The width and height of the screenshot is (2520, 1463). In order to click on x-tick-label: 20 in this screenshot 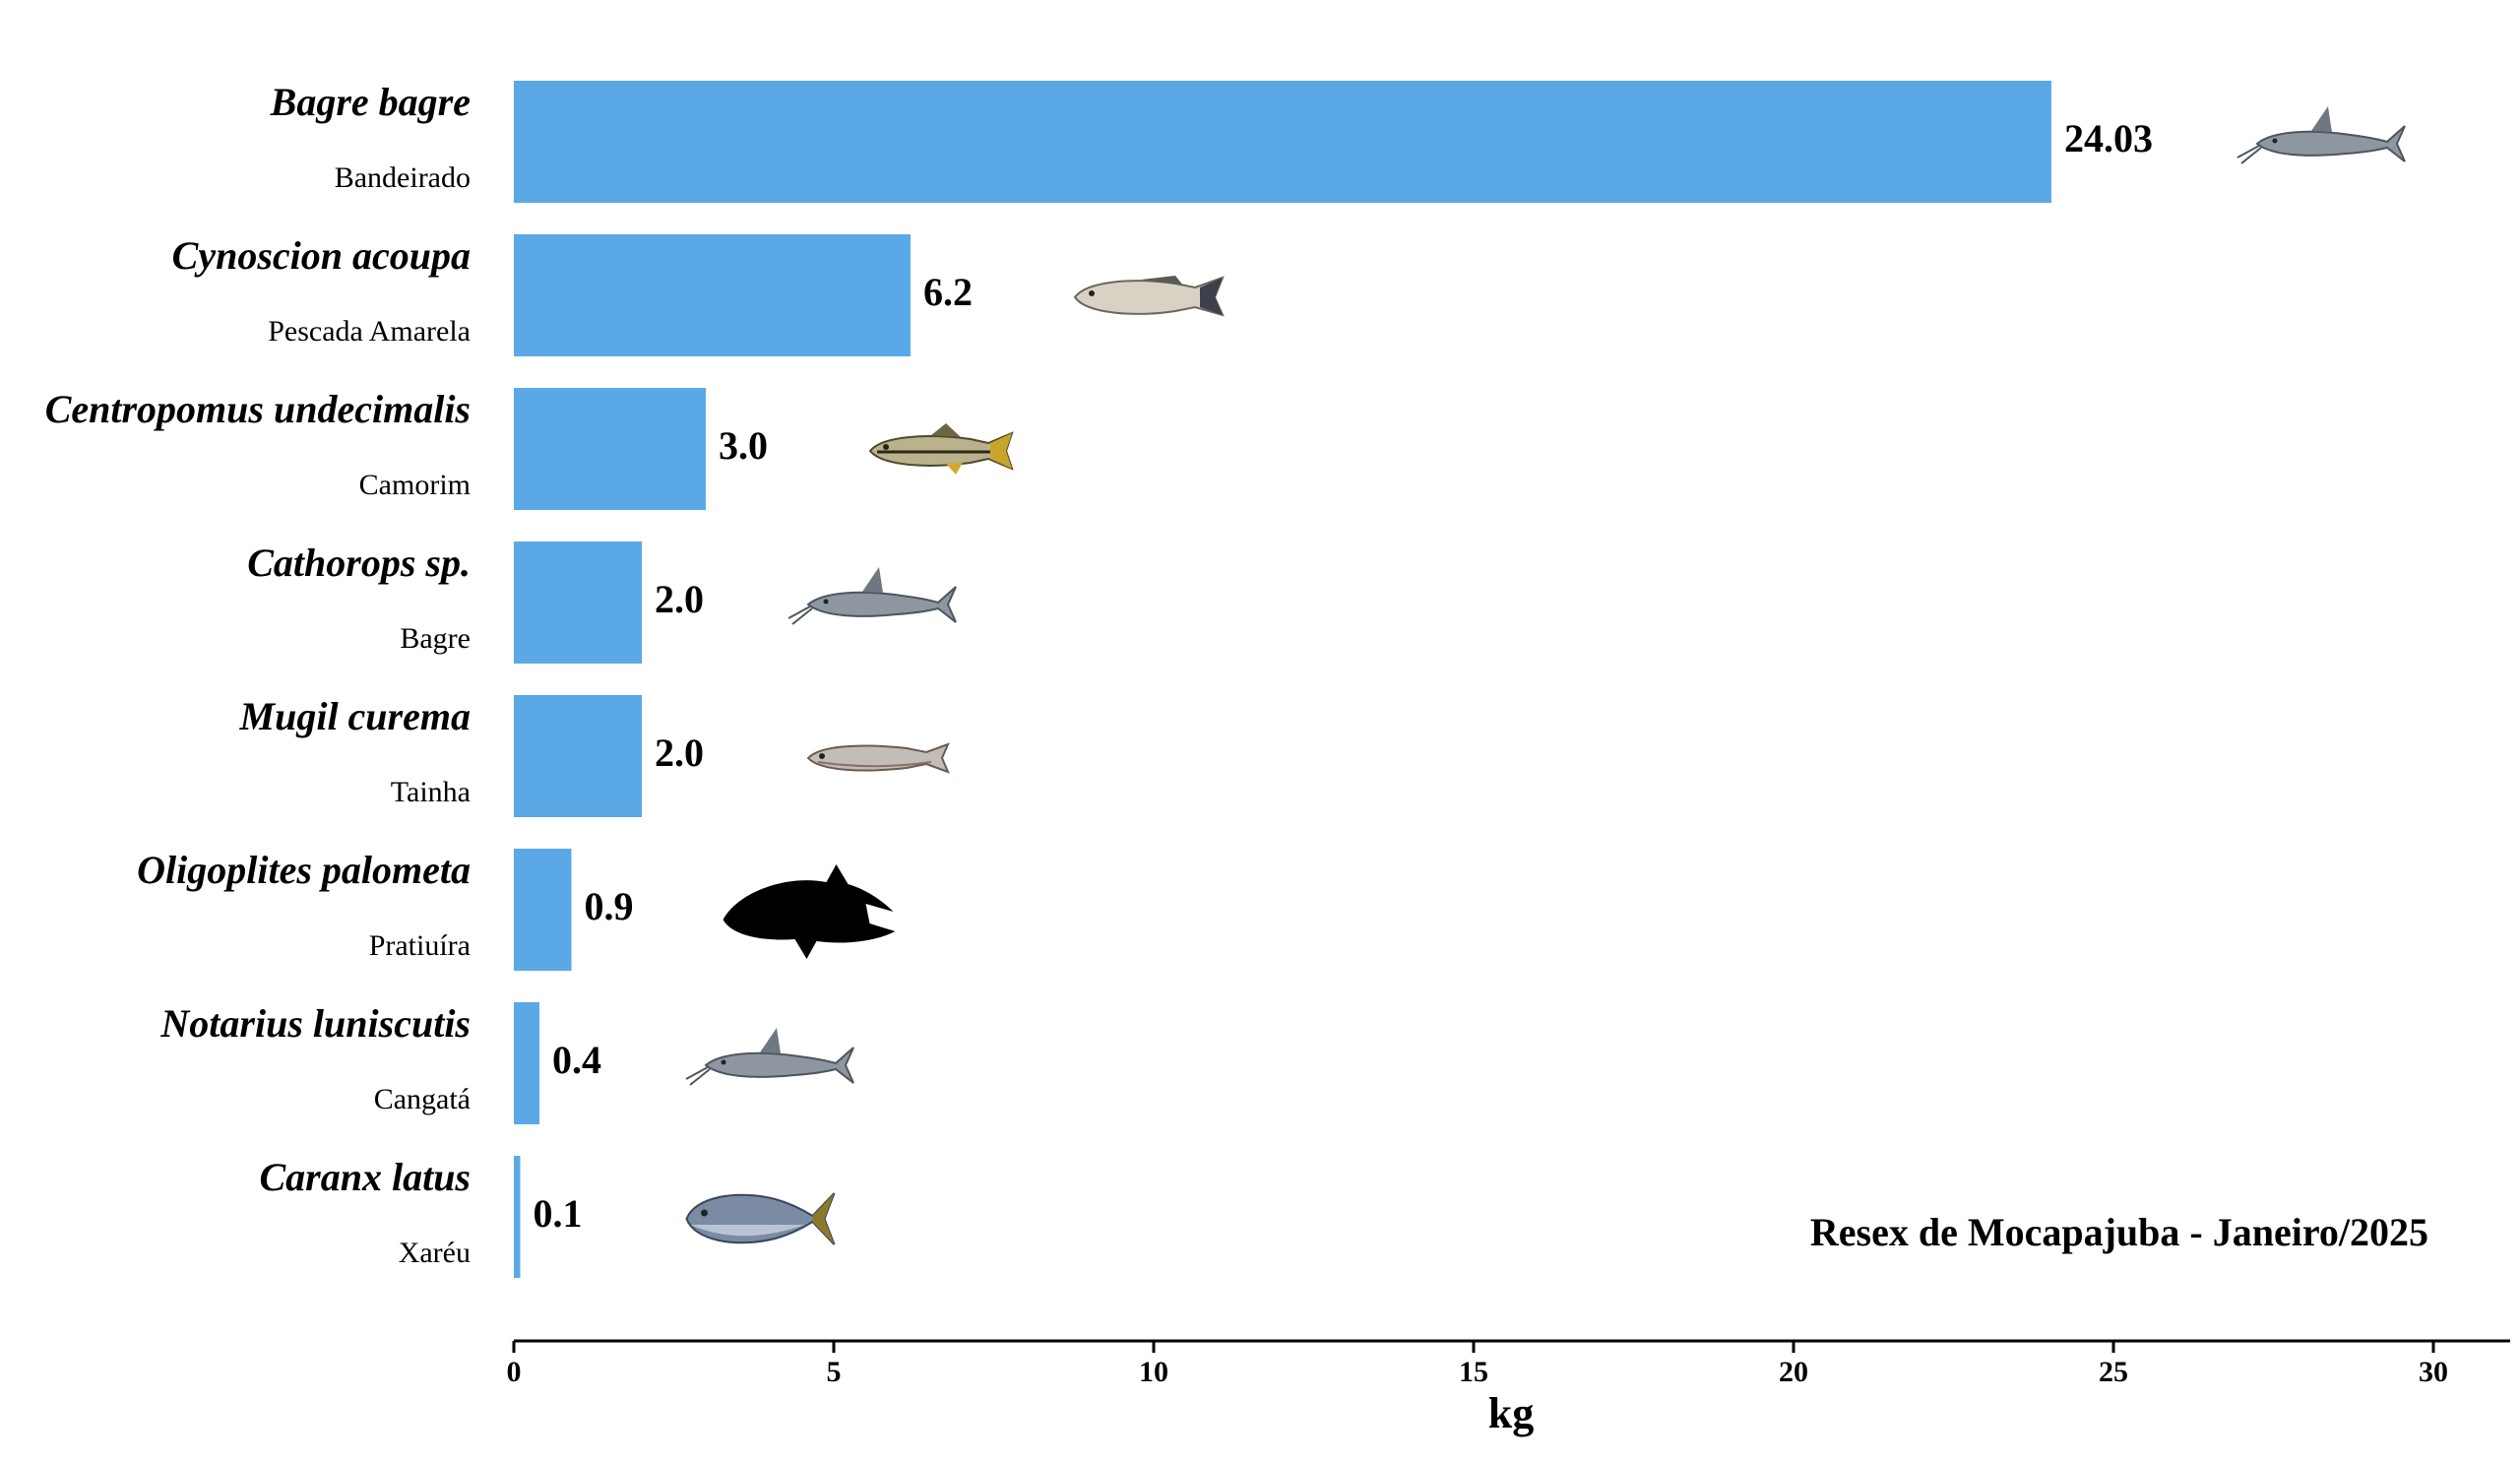, I will do `click(1793, 1372)`.